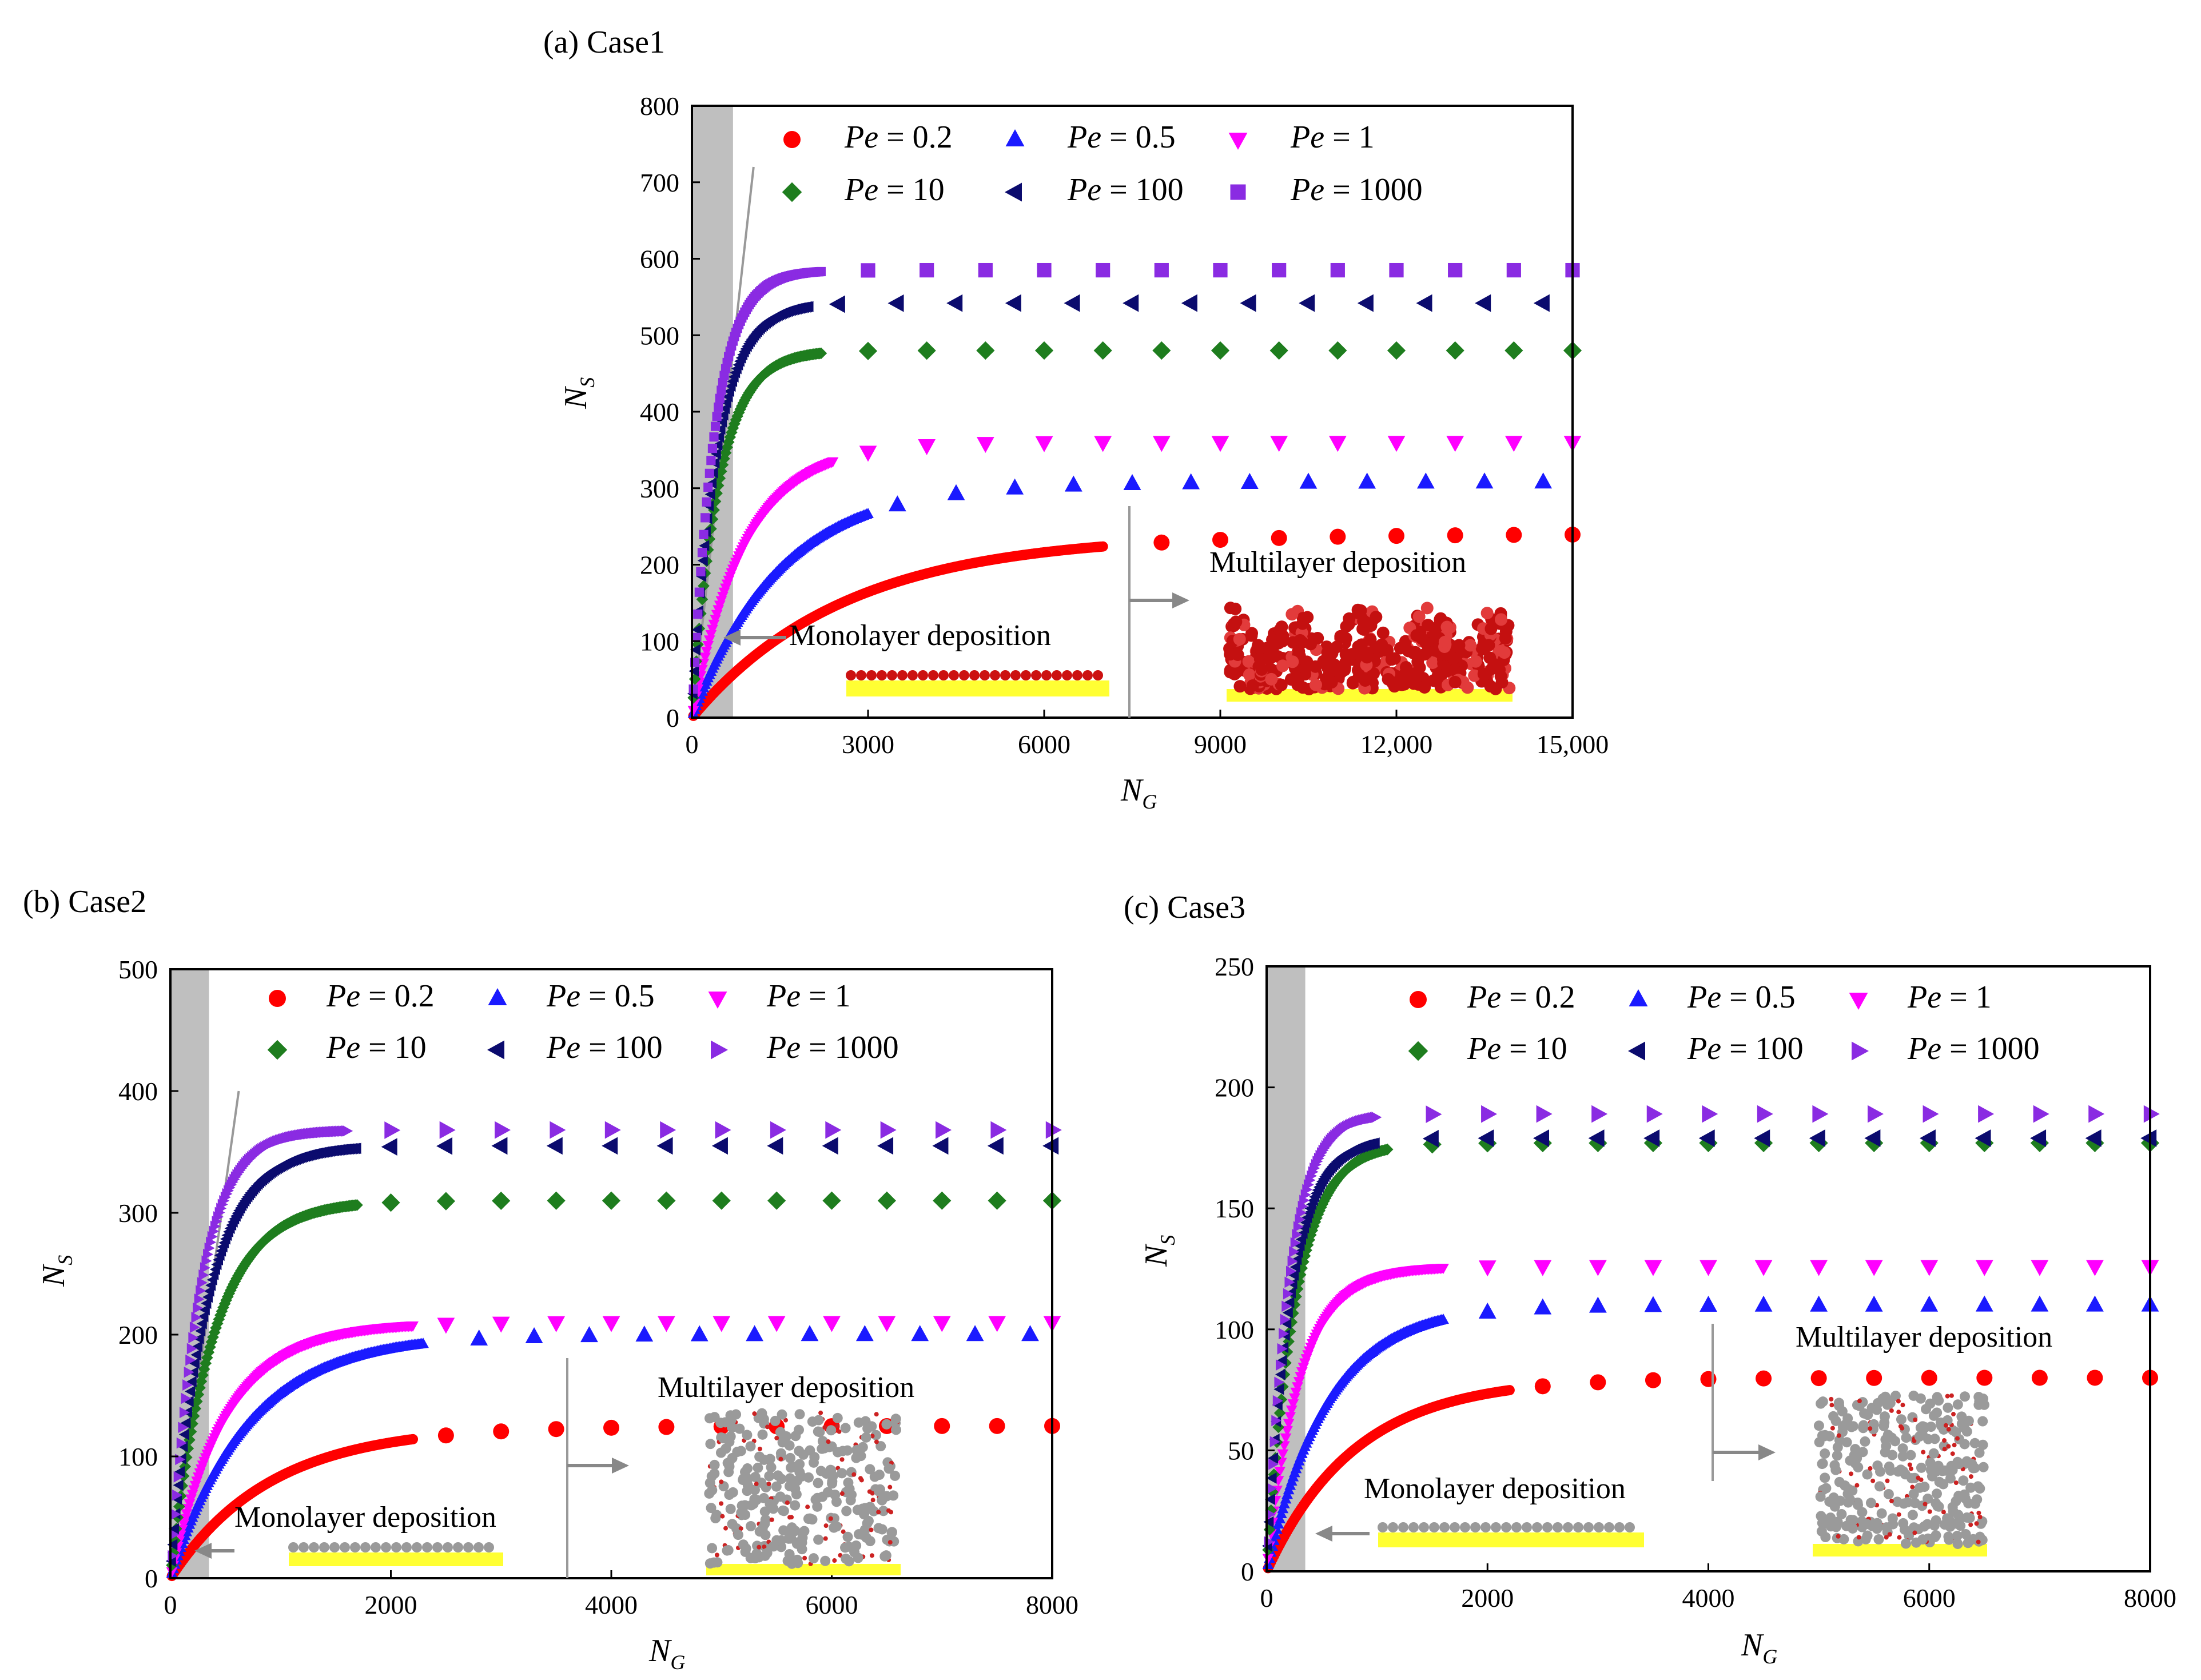 Image resolution: width=2201 pixels, height=1680 pixels. What do you see at coordinates (659, 641) in the screenshot?
I see `y-tick-label: 100` at bounding box center [659, 641].